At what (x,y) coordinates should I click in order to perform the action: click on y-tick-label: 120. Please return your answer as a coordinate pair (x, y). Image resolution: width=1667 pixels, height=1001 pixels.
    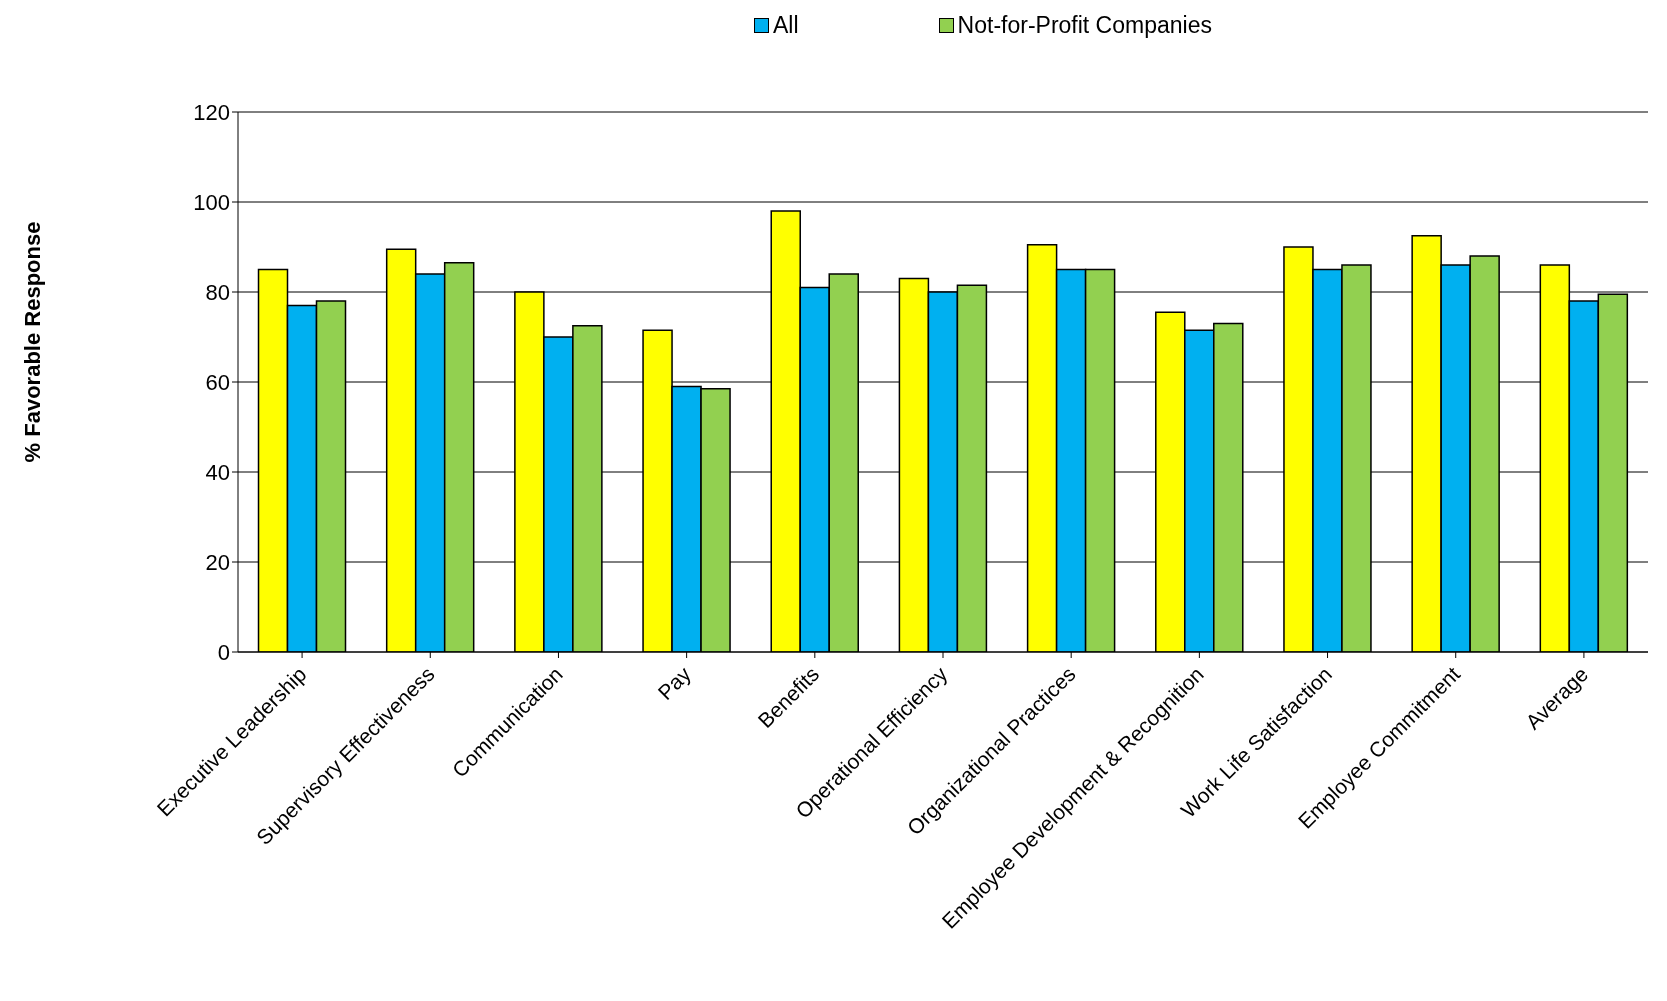
    Looking at the image, I should click on (211, 112).